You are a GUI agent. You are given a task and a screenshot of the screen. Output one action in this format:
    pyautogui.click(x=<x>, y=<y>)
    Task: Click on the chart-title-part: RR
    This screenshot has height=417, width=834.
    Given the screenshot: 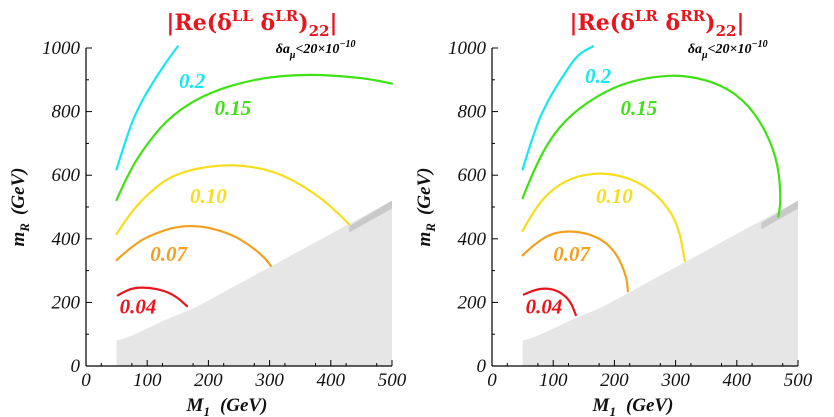 What is the action you would take?
    pyautogui.click(x=692, y=16)
    